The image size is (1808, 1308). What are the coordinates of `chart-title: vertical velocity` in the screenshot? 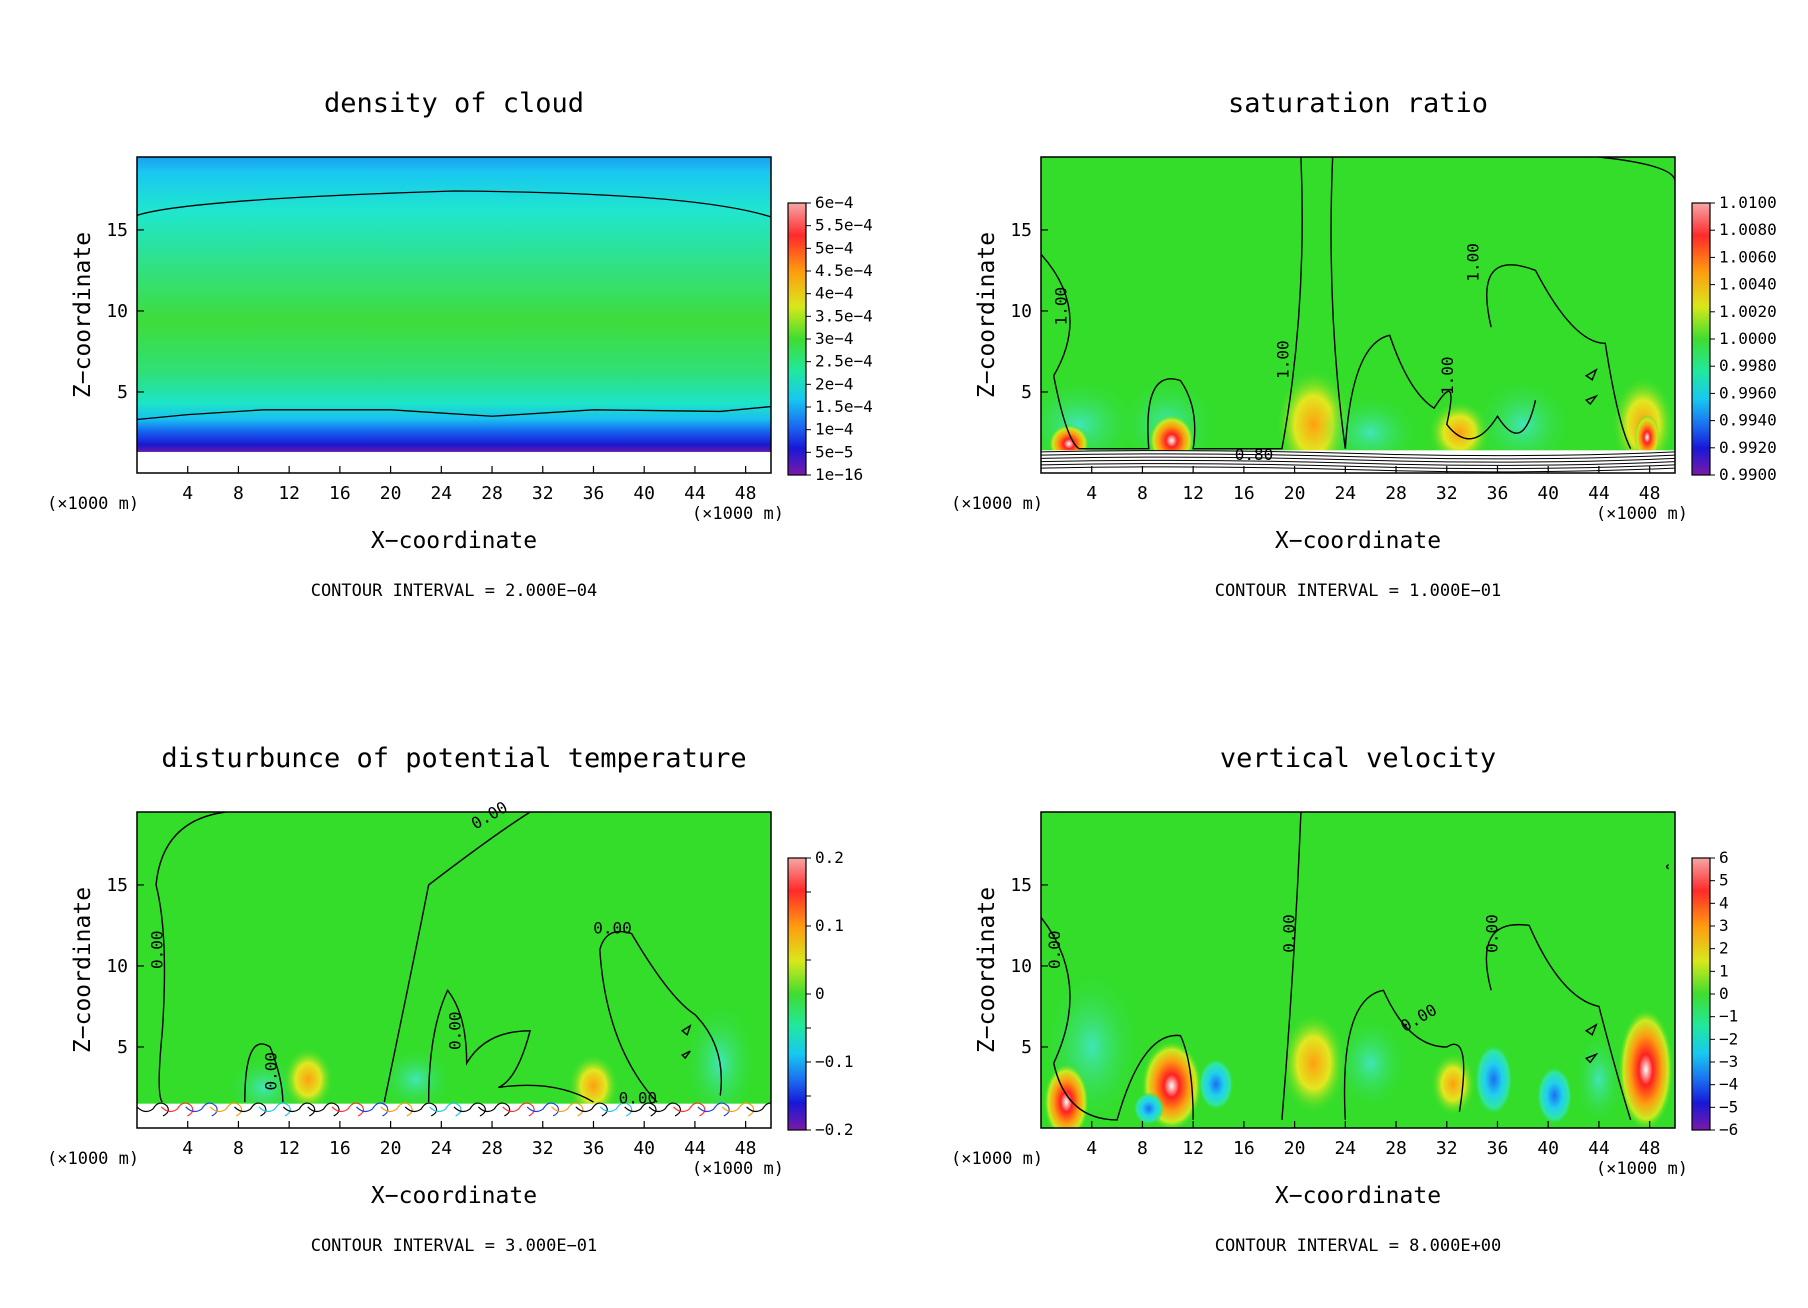 It's located at (1358, 758).